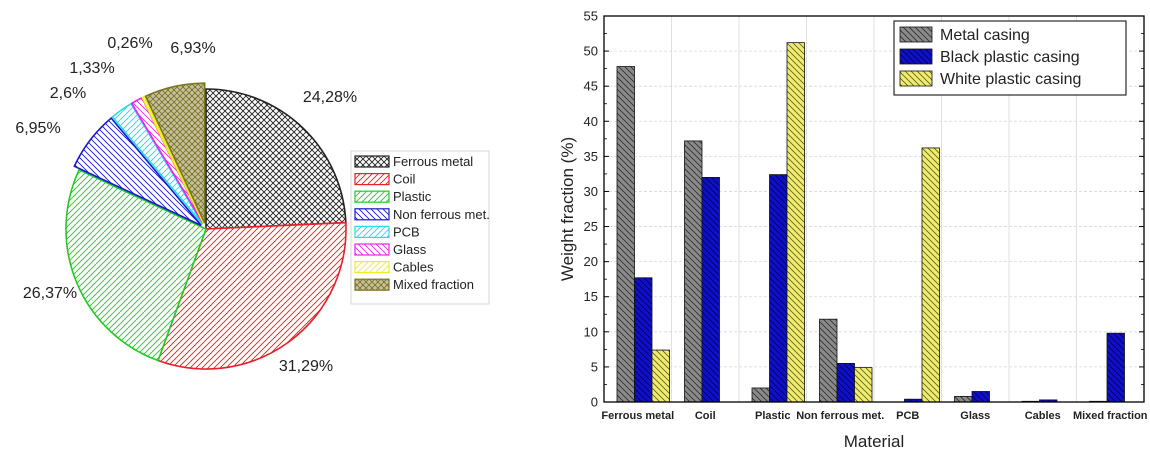  Describe the element at coordinates (637, 416) in the screenshot. I see `x-tick-label-ferrous-metal: Ferrous metal` at that location.